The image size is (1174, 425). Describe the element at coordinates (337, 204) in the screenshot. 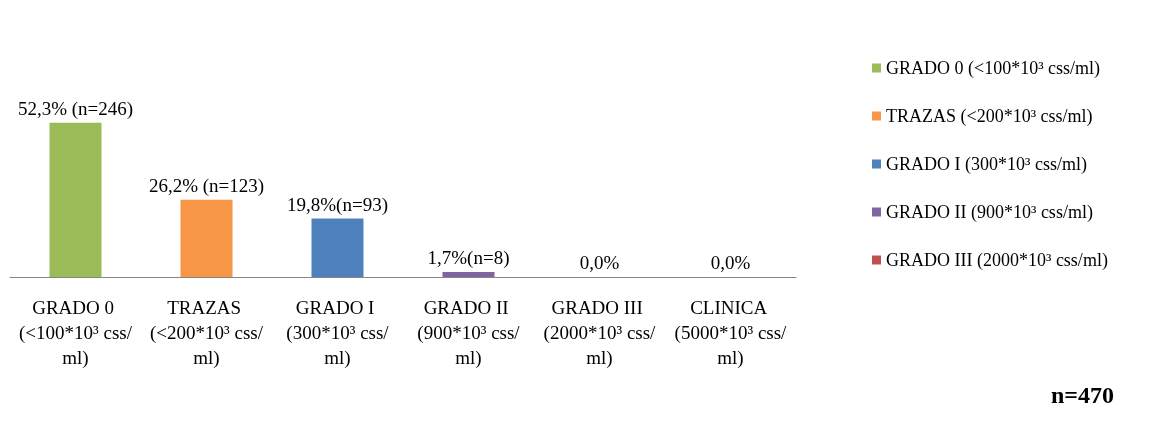

I see `data-label: 19,8%(n=93)` at that location.